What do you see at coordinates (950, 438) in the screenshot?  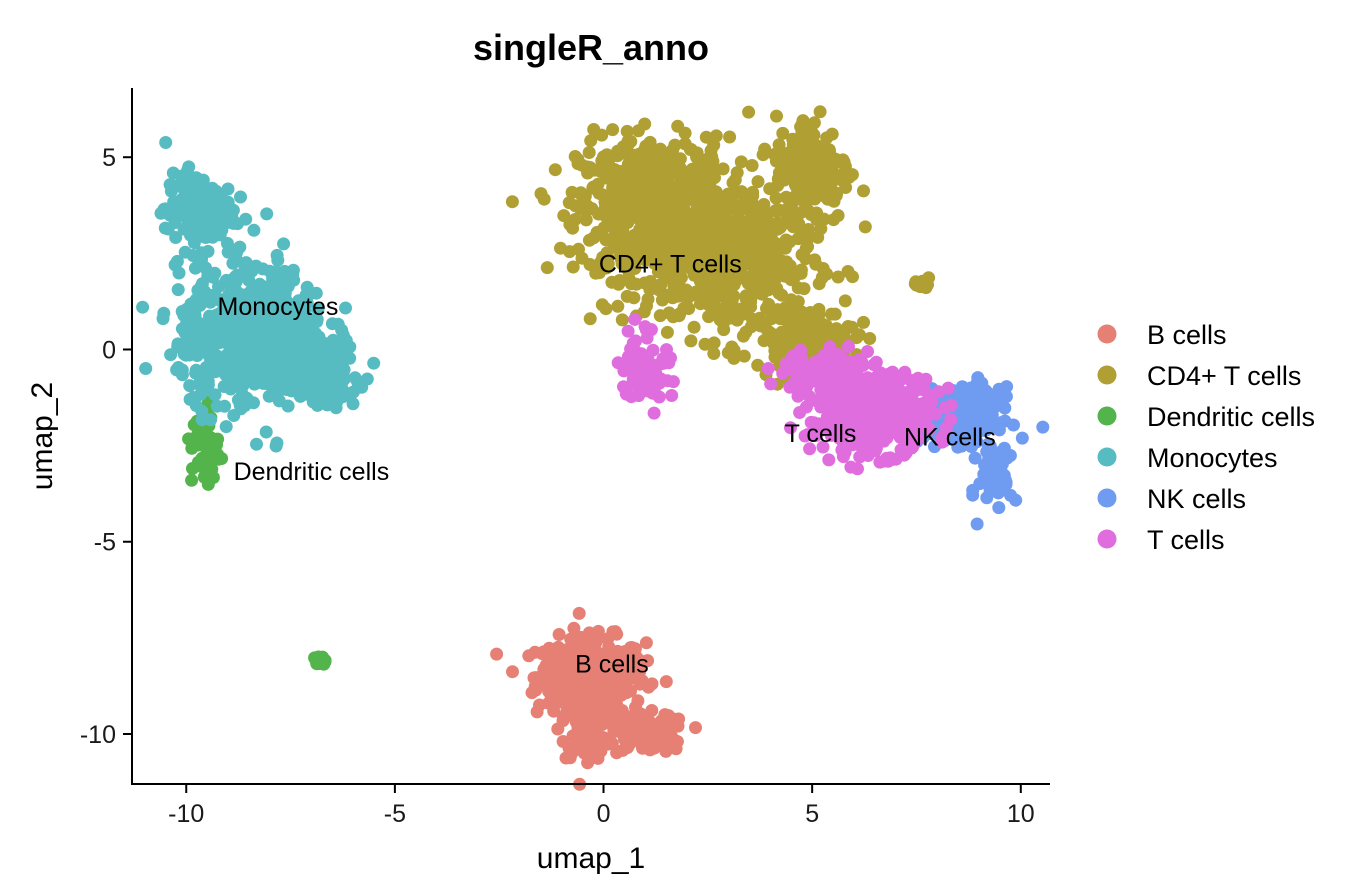 I see `cluster-label: NK cells` at bounding box center [950, 438].